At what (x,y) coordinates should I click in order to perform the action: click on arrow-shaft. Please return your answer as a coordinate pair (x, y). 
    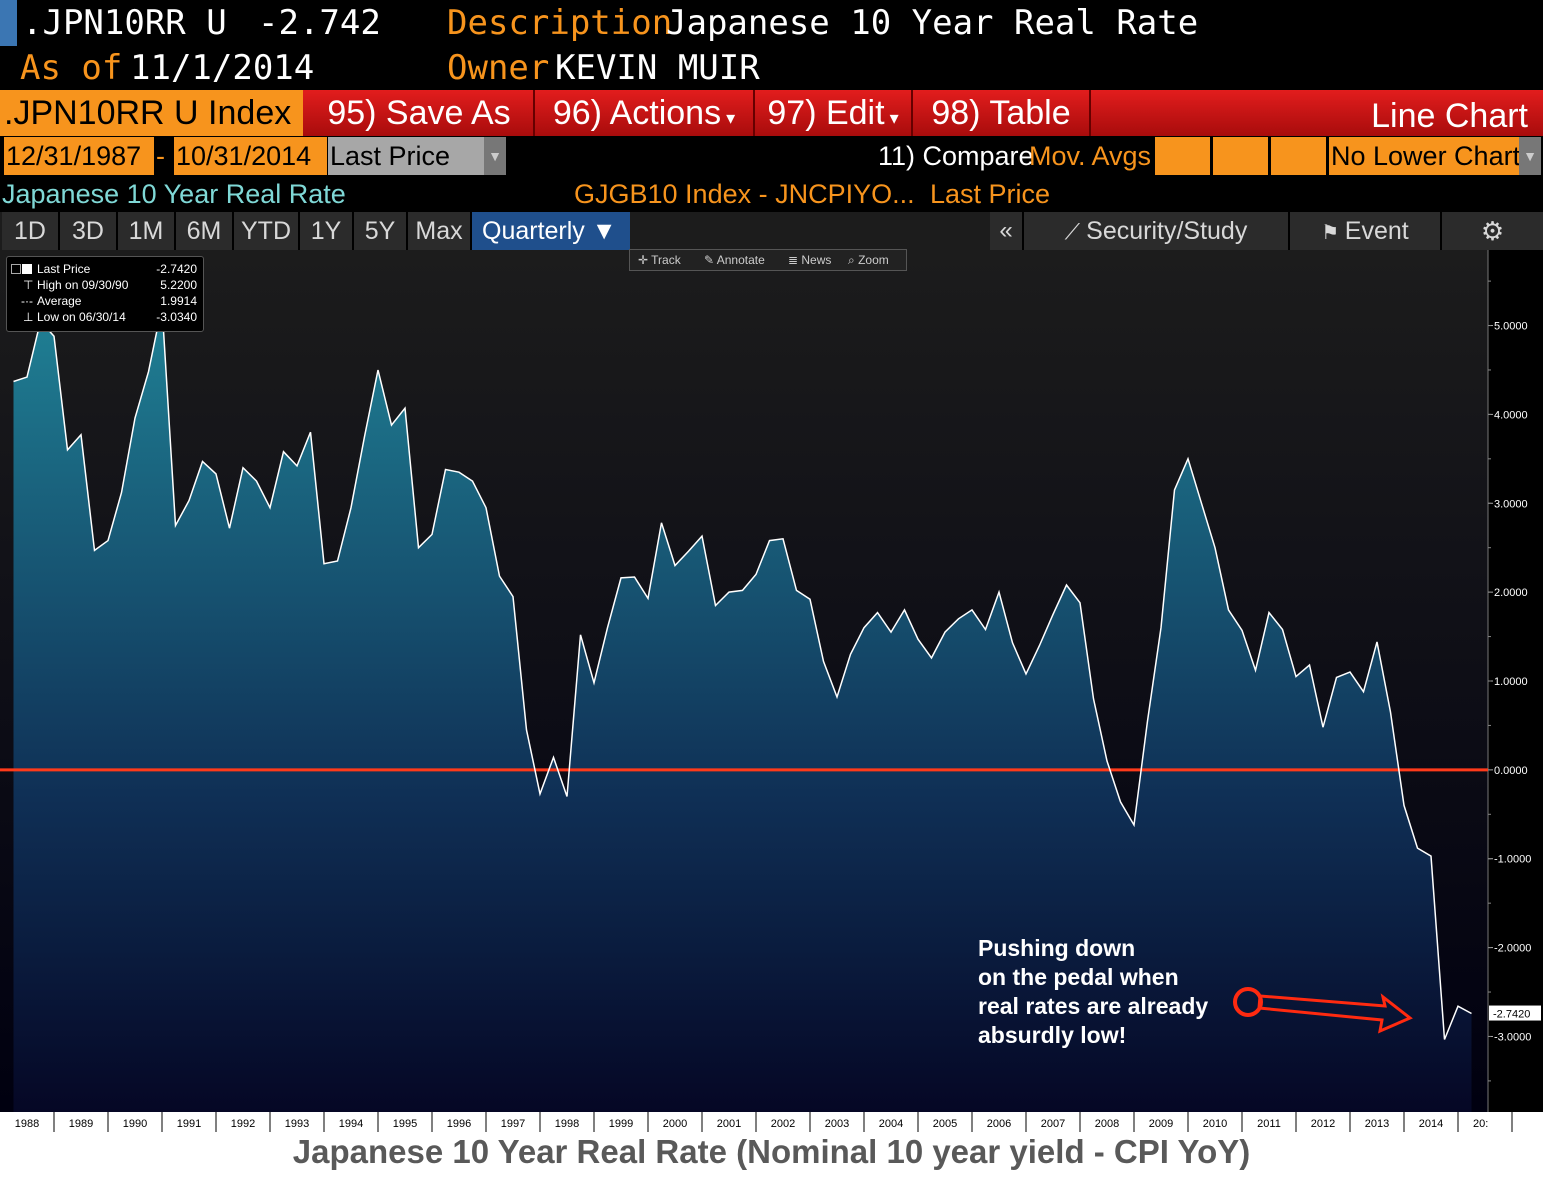
    Looking at the image, I should click on (1335, 1013).